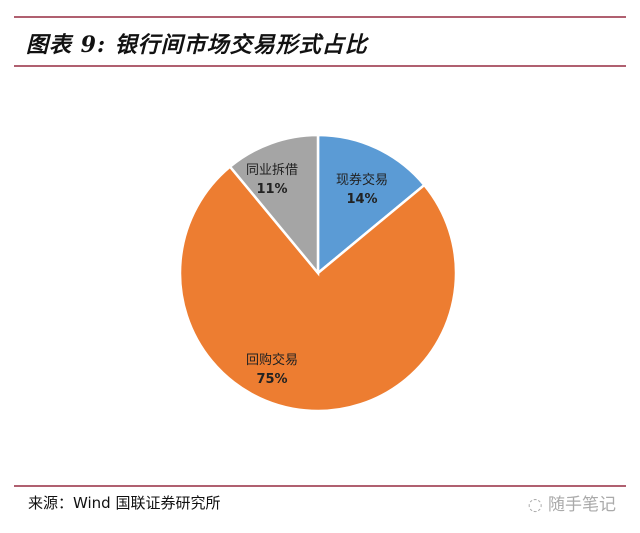 The height and width of the screenshot is (533, 640). What do you see at coordinates (320, 66) in the screenshot?
I see `title-rule` at bounding box center [320, 66].